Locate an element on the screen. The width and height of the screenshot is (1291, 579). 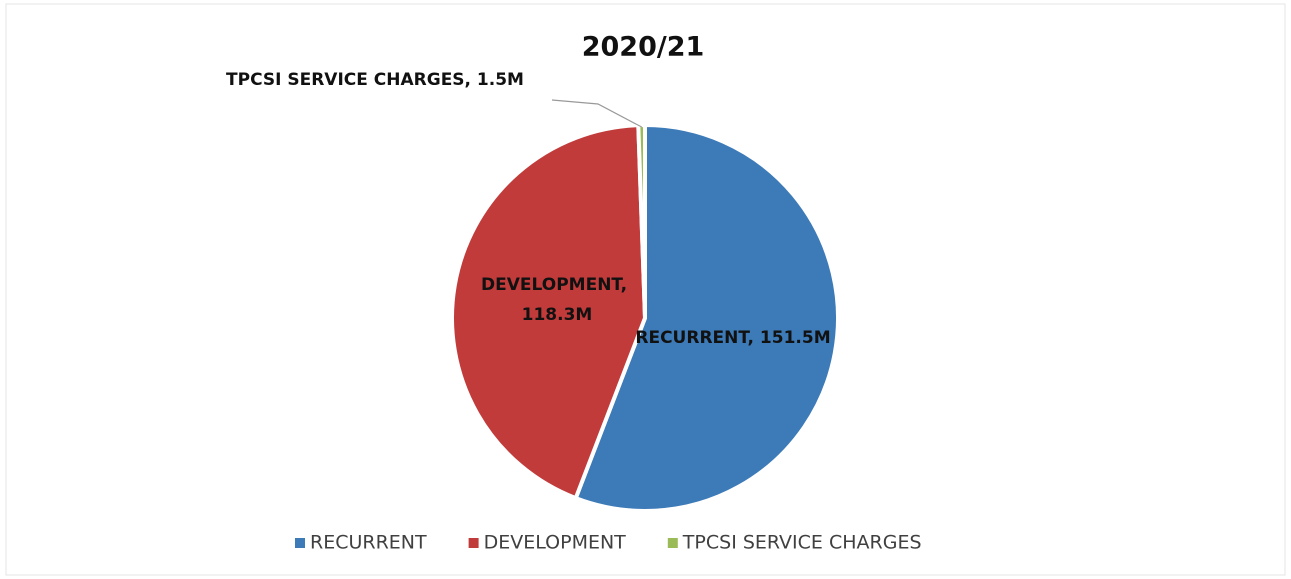
data-label: TPCSI SERVICE CHARGES, 1.5M is located at coordinates (375, 80).